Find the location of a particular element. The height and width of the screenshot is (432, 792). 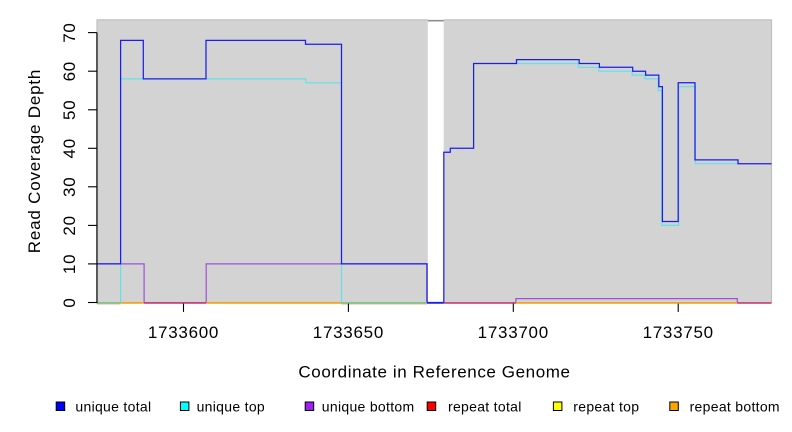

svg-text: repeat top is located at coordinates (606, 407).